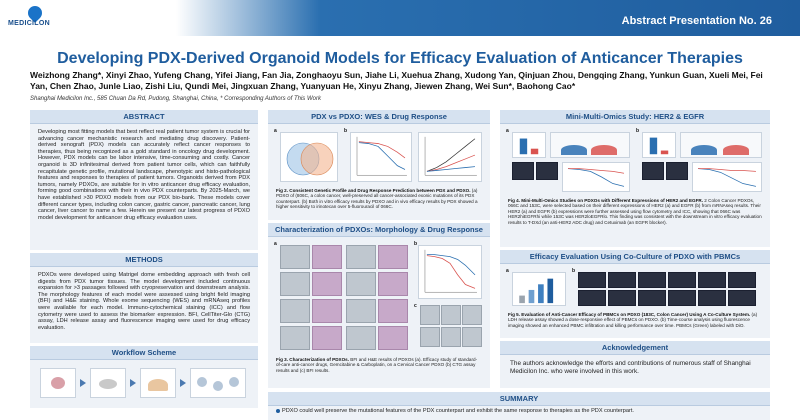  Describe the element at coordinates (400, 18) in the screenshot. I see `header-bar: MEDICILON Abstract Presentation No. 26` at that location.